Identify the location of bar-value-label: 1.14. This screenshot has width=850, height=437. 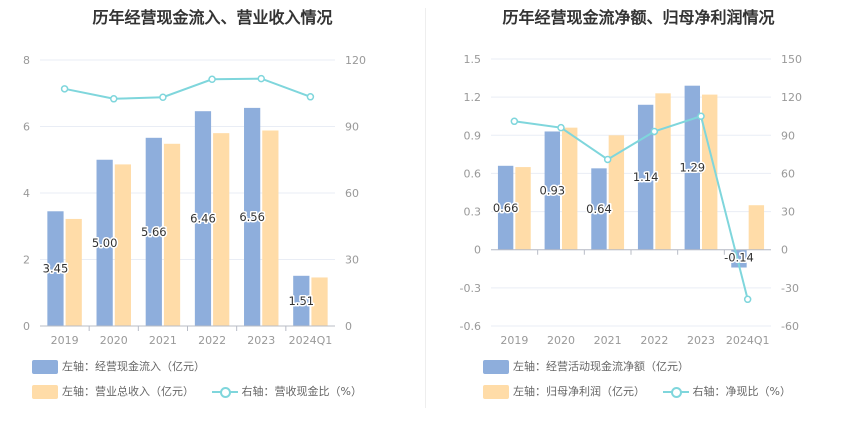
(646, 177).